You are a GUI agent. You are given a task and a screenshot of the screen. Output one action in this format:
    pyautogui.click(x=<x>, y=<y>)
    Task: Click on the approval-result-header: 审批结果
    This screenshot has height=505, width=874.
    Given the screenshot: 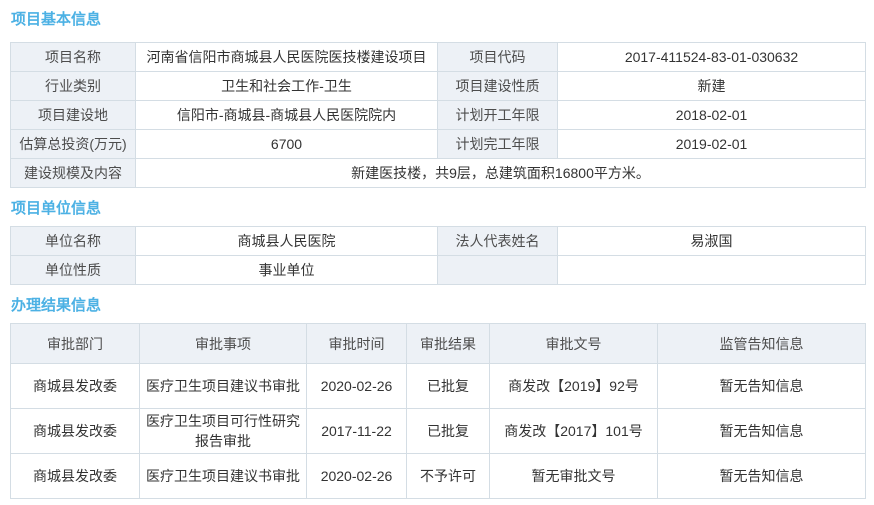 What is the action you would take?
    pyautogui.click(x=448, y=343)
    